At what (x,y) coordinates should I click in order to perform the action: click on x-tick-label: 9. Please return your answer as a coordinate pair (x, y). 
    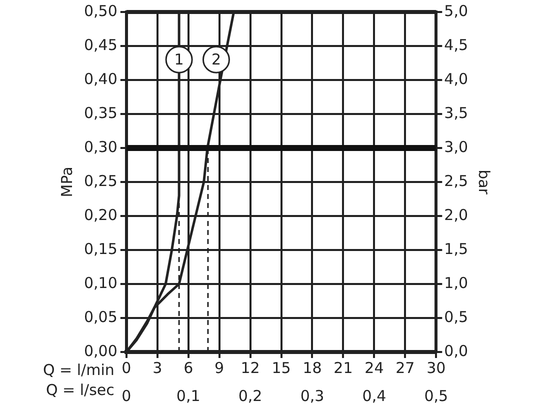
    Looking at the image, I should click on (219, 367).